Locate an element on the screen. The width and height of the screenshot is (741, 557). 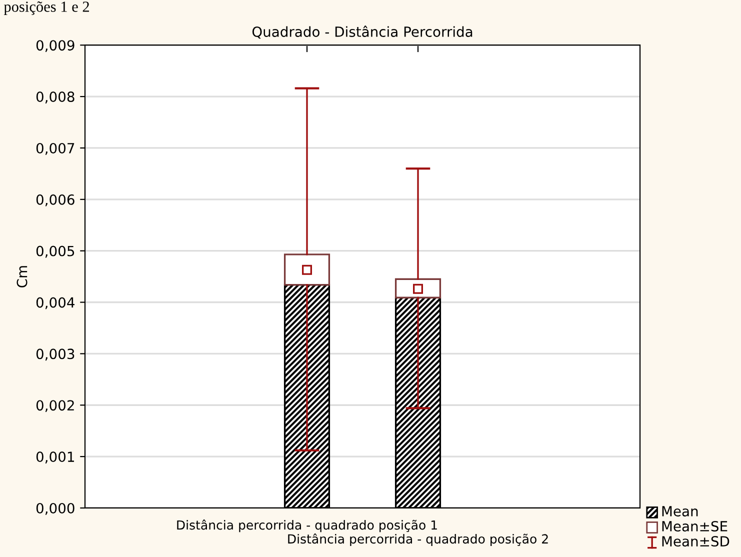
y-axis-title: Cm is located at coordinates (22, 277).